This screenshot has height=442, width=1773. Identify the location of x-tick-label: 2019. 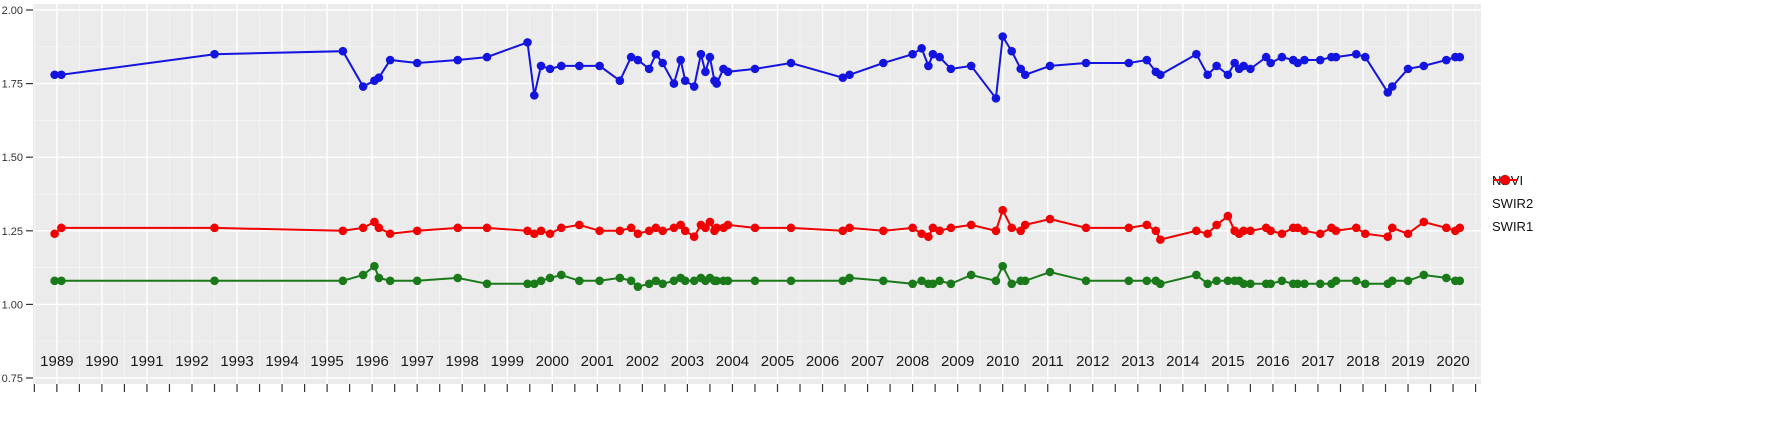
(1407, 361).